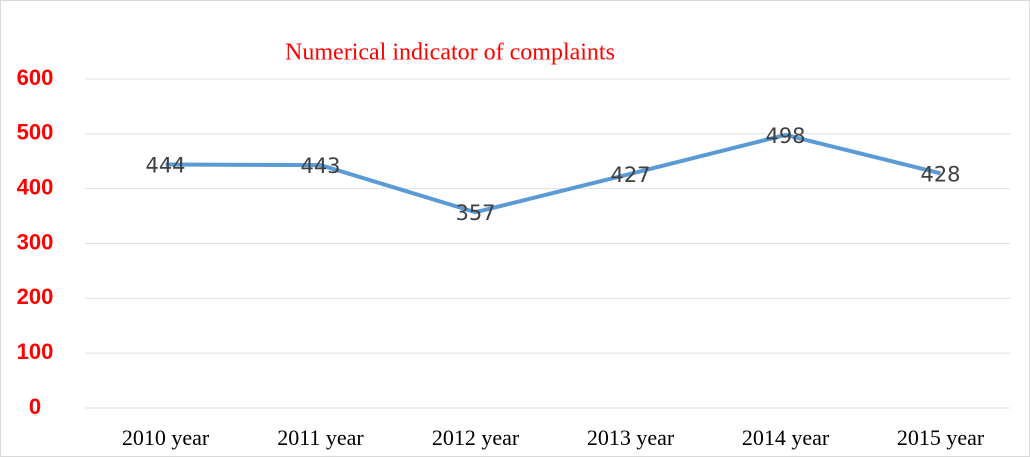  I want to click on x-tick-label: 2011 year, so click(320, 437).